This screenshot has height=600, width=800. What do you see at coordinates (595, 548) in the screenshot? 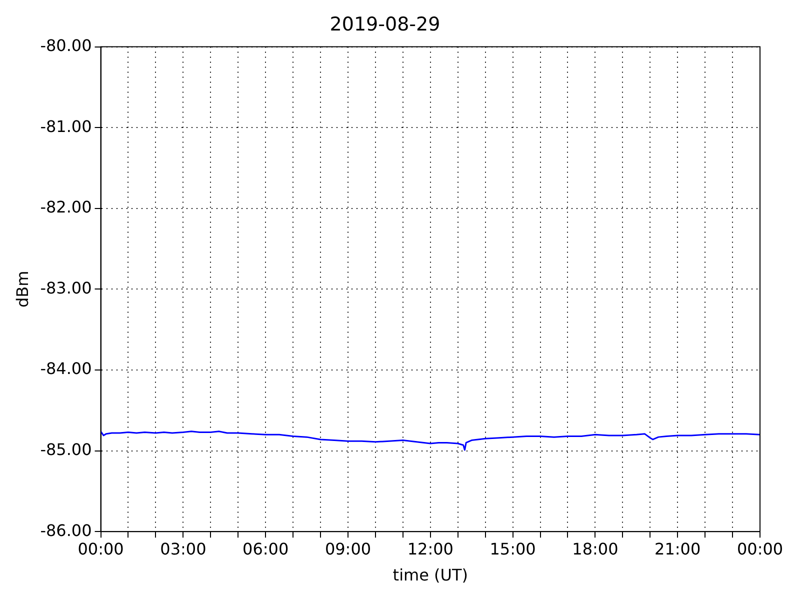
I see `x-tick-label: 18:00` at bounding box center [595, 548].